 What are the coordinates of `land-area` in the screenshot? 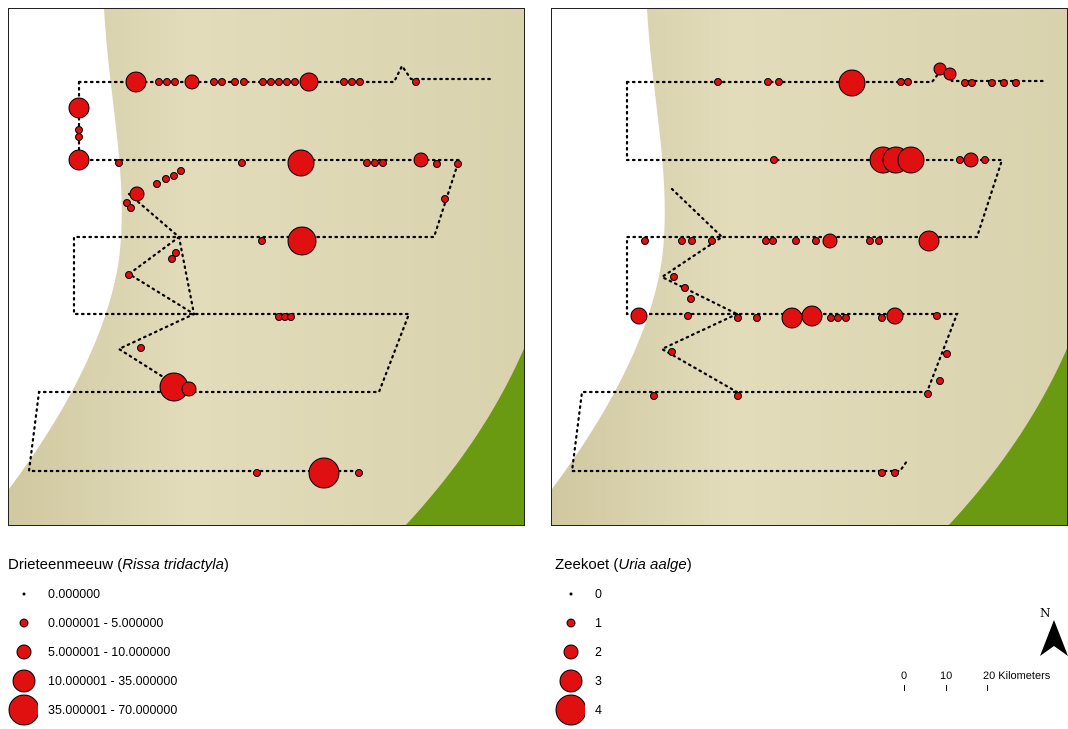 It's located at (1007, 436).